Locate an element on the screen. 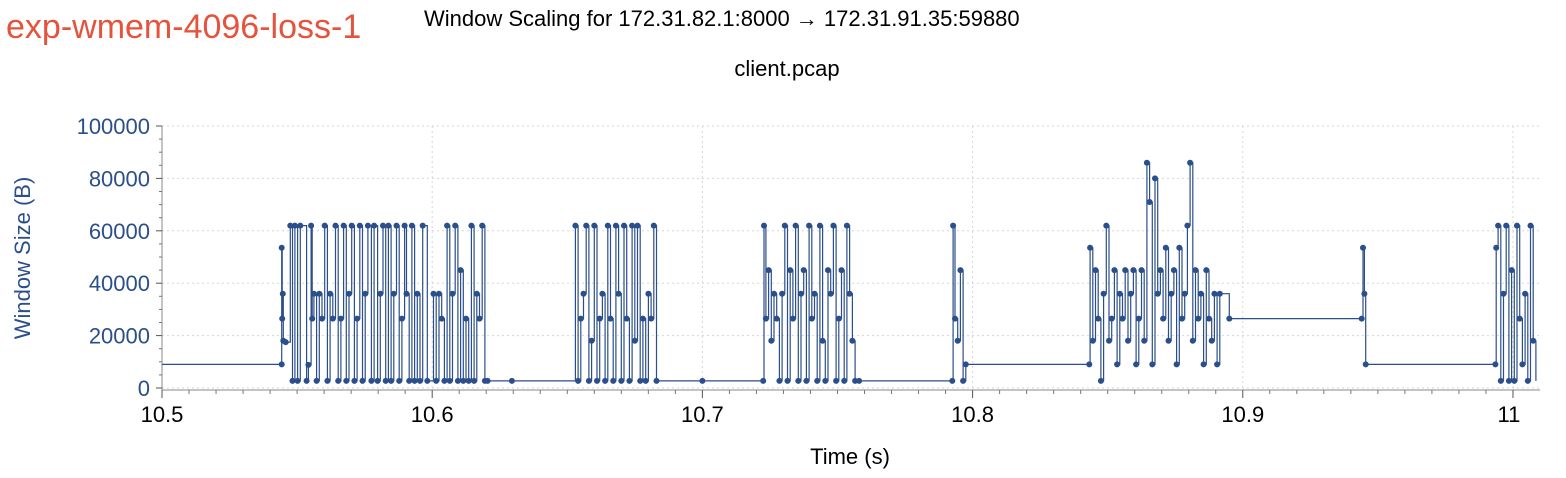 This screenshot has height=478, width=1566. y-tick-label: 0 is located at coordinates (144, 388).